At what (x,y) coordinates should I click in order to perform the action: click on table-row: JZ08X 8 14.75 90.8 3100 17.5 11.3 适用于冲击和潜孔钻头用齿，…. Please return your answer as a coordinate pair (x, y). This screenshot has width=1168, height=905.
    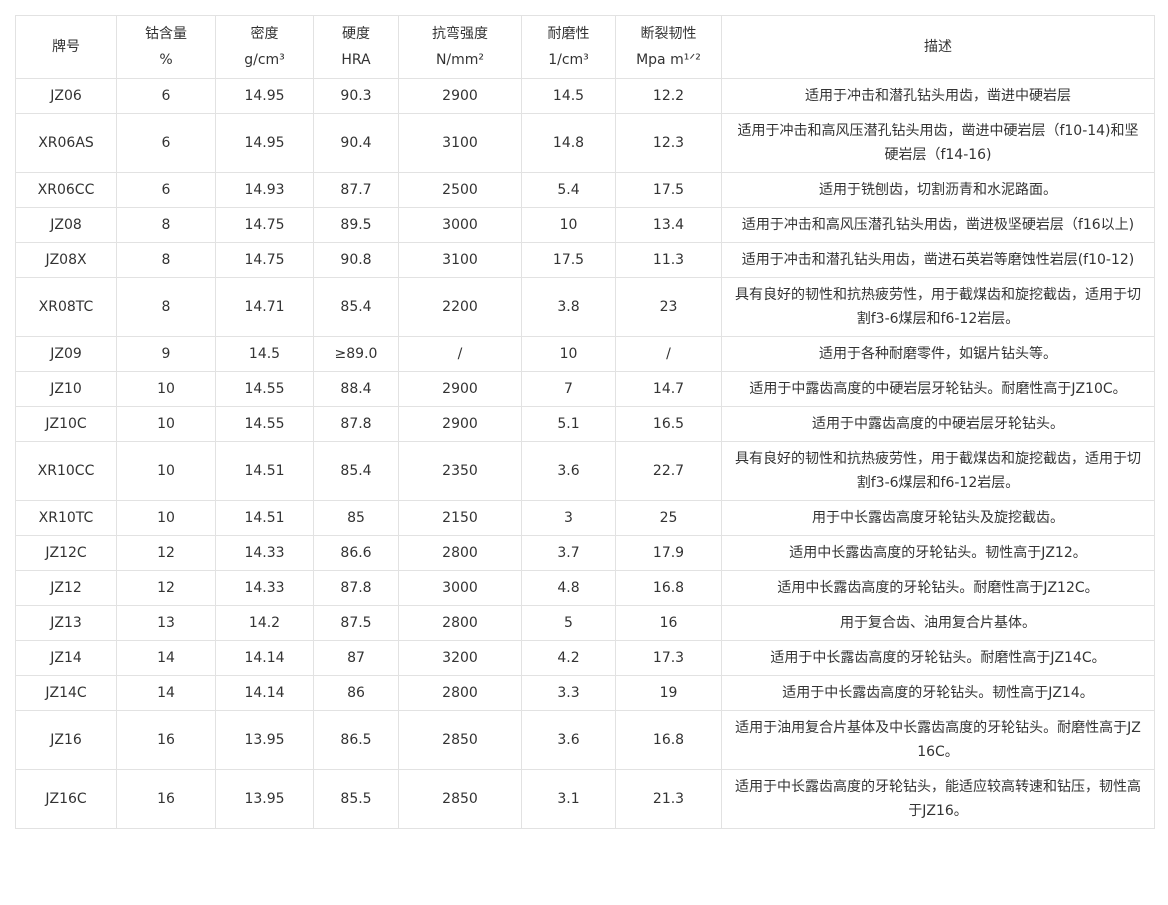
    Looking at the image, I should click on (585, 260).